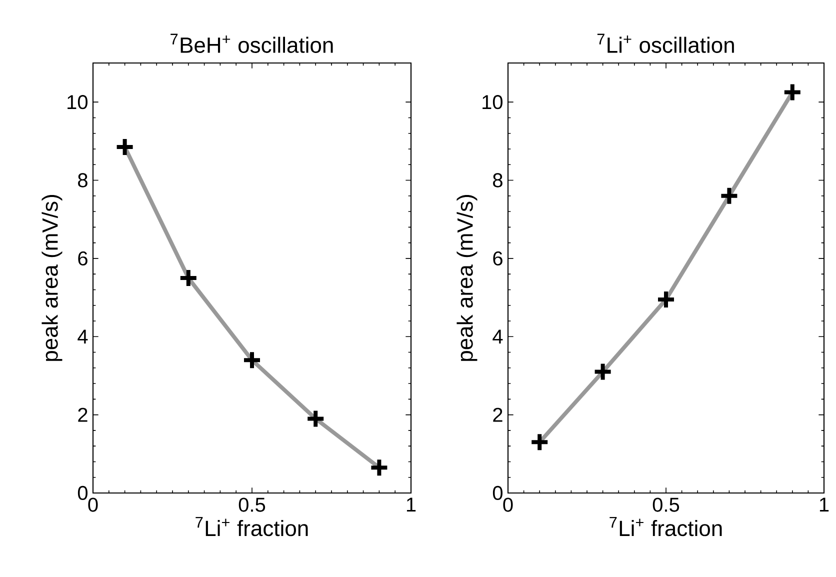 This screenshot has width=836, height=577. I want to click on chart-title: $^{7}$BeH$^{+}$ oscillation, so click(251, 43).